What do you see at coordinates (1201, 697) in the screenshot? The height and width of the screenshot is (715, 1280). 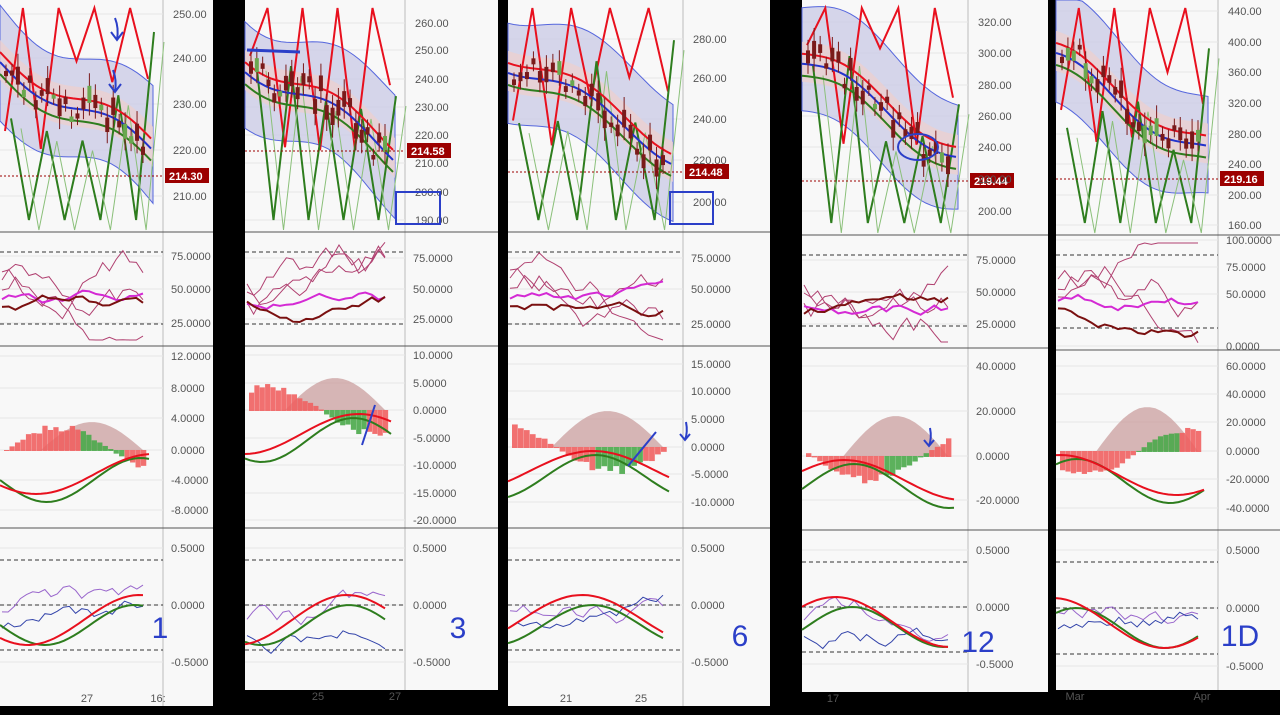 I see `x-tick-label: Apr` at bounding box center [1201, 697].